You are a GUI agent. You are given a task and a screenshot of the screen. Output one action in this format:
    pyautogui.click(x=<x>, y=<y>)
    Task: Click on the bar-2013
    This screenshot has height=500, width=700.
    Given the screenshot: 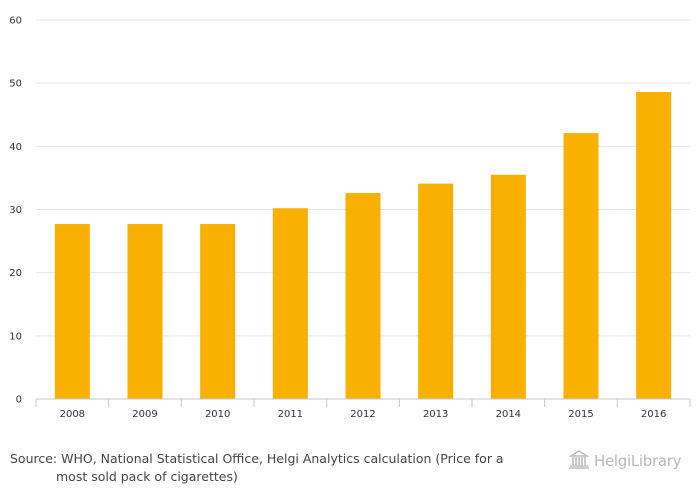 What is the action you would take?
    pyautogui.click(x=436, y=291)
    